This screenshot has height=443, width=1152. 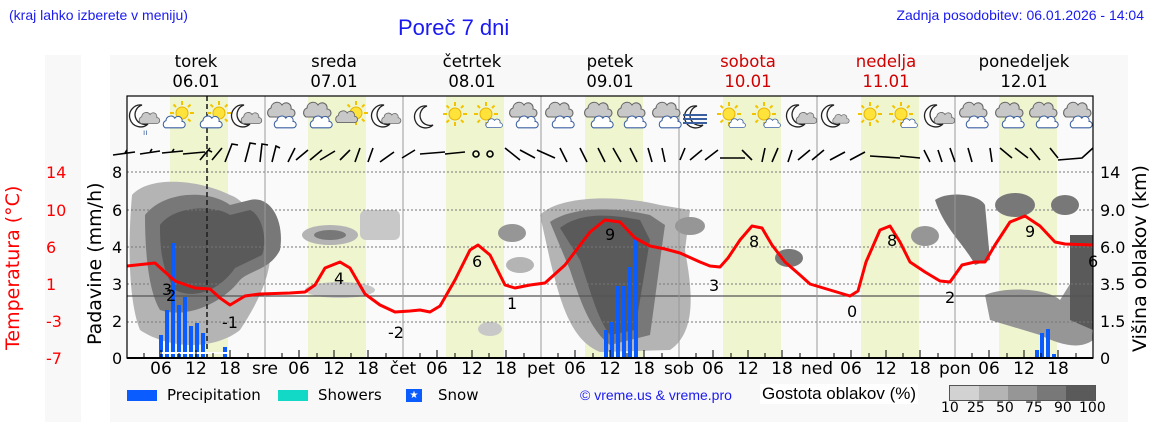 What do you see at coordinates (477, 261) in the screenshot?
I see `svg-text: 6` at bounding box center [477, 261].